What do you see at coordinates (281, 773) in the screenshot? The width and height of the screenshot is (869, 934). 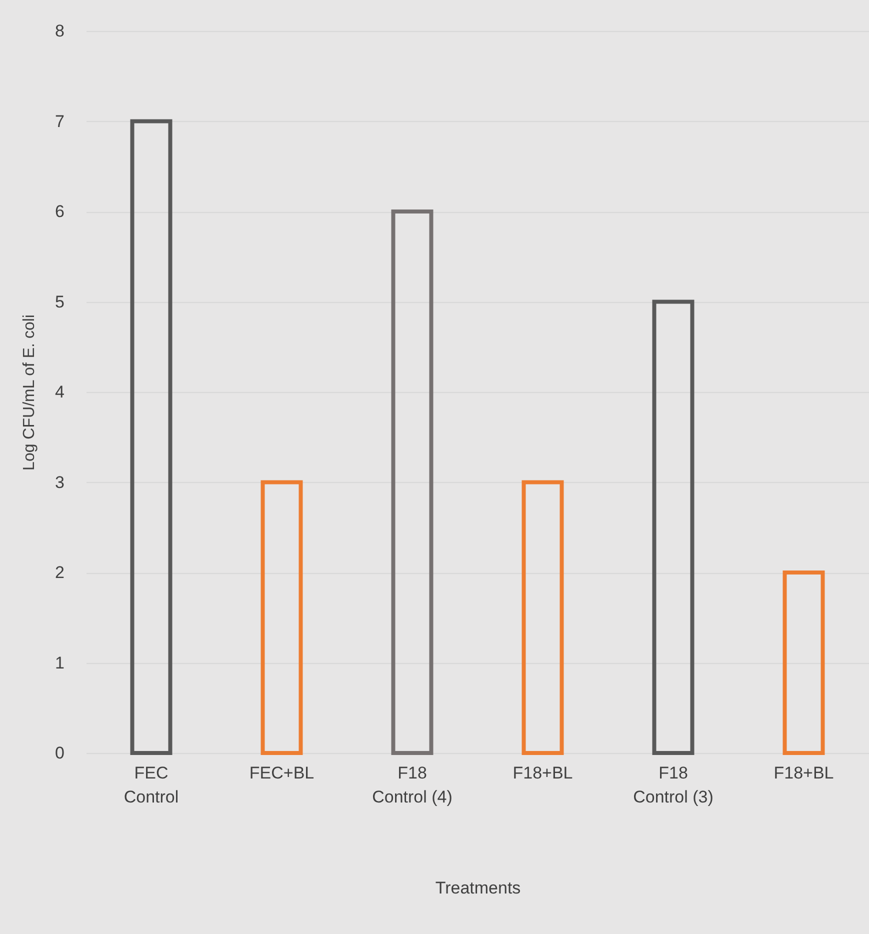 I see `x-tick-label: FEC+BL` at bounding box center [281, 773].